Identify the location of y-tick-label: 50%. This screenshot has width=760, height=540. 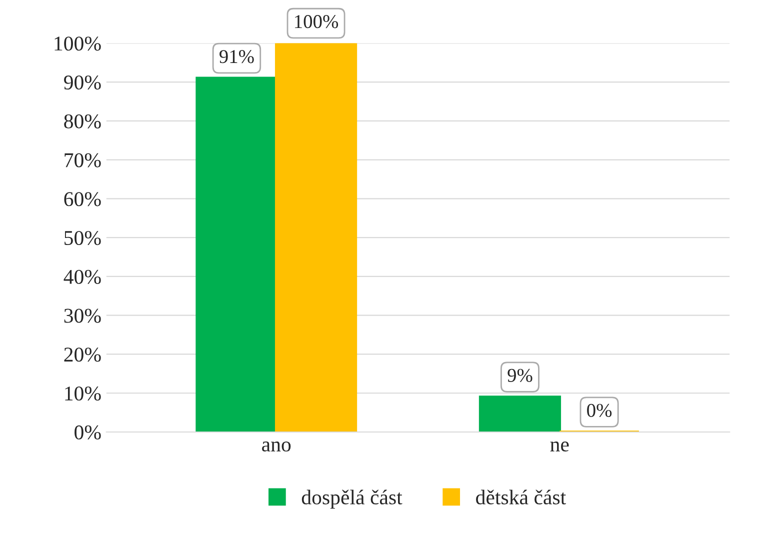
(82, 238).